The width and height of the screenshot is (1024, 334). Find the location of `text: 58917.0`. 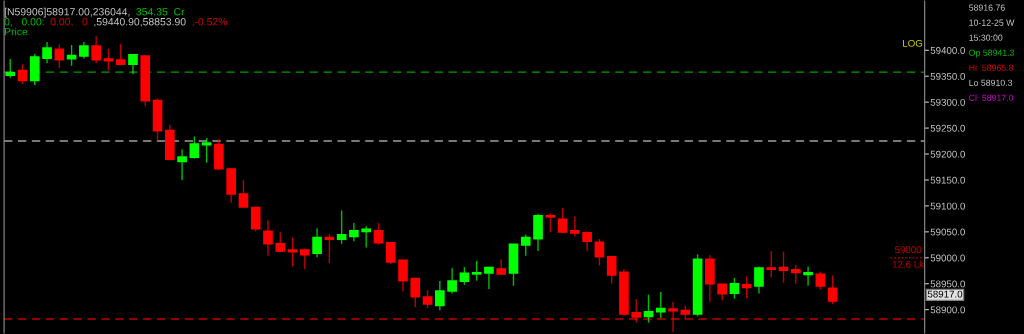

text: 58917.0 is located at coordinates (945, 294).